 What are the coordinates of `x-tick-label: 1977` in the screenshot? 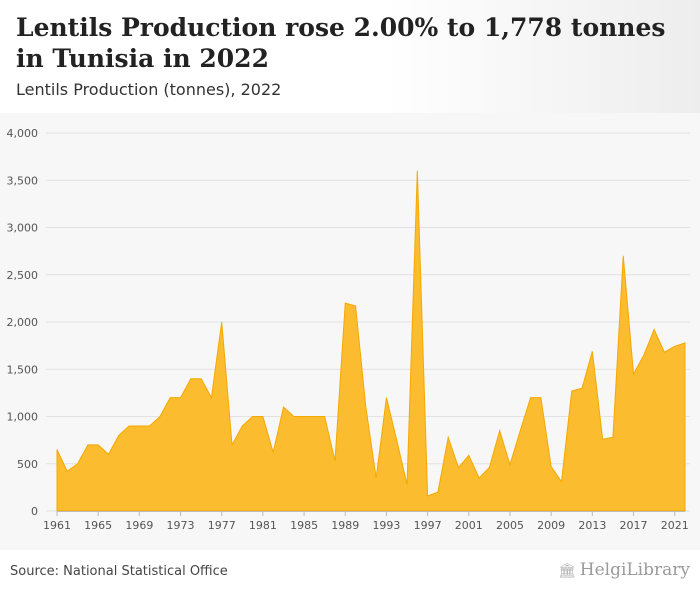 It's located at (222, 525).